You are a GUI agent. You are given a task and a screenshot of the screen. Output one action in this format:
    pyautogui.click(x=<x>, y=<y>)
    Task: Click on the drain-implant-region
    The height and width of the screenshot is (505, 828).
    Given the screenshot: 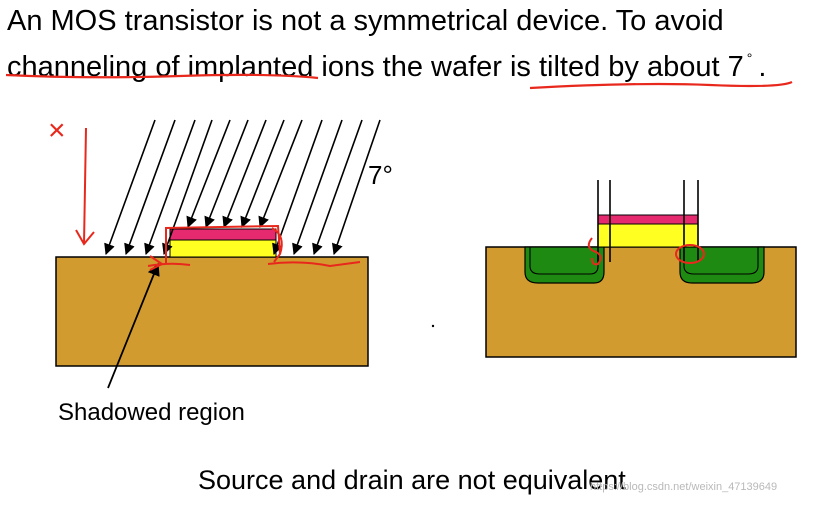 What is the action you would take?
    pyautogui.click(x=722, y=265)
    